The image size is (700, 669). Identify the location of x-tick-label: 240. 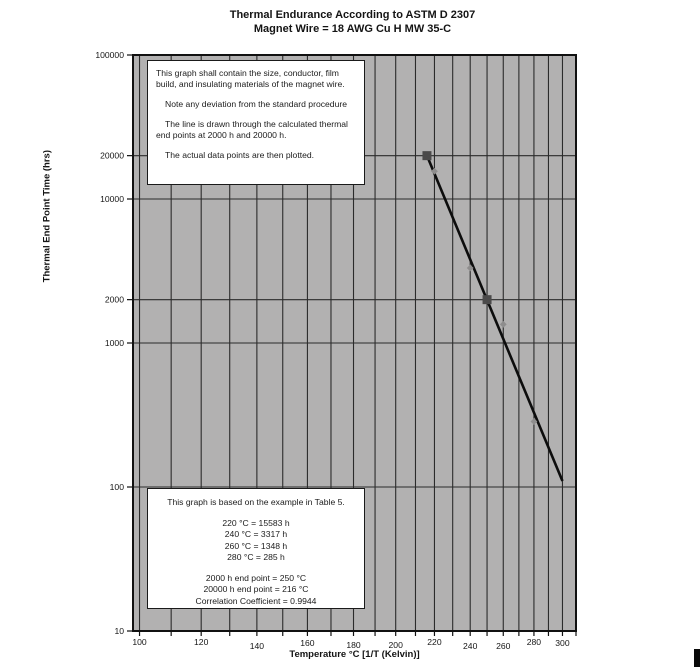
(470, 646).